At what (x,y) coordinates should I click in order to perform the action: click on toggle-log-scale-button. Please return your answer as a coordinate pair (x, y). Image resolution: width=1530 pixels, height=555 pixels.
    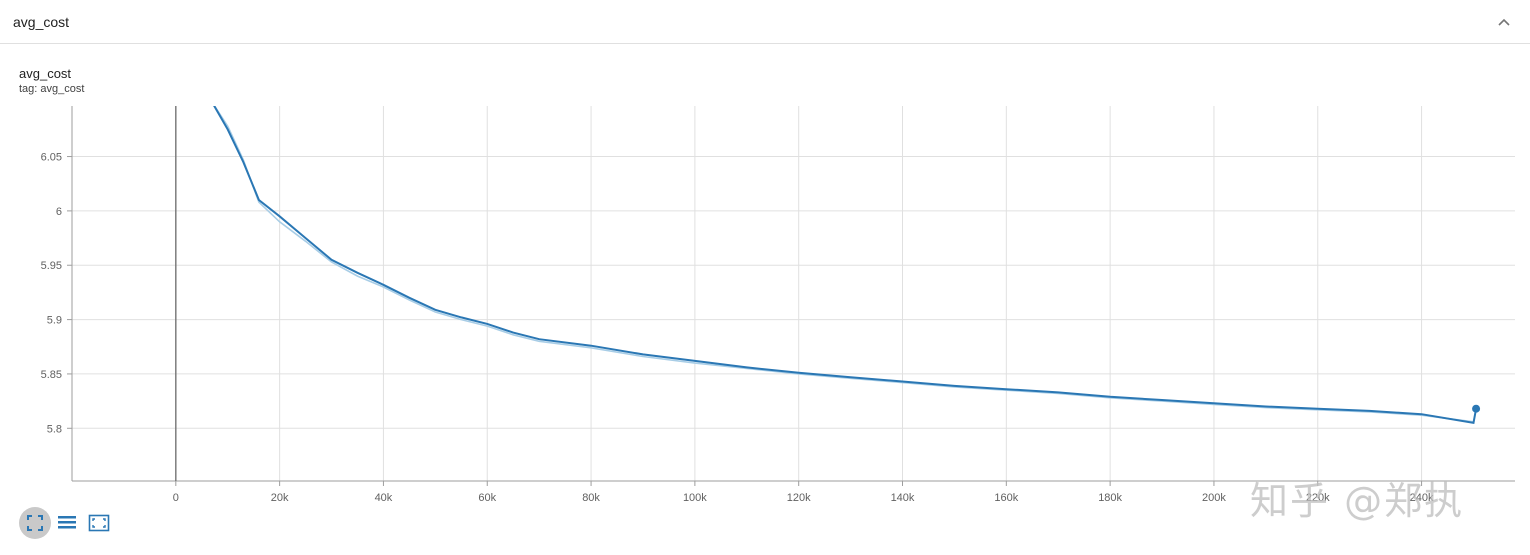
    Looking at the image, I should click on (67, 523).